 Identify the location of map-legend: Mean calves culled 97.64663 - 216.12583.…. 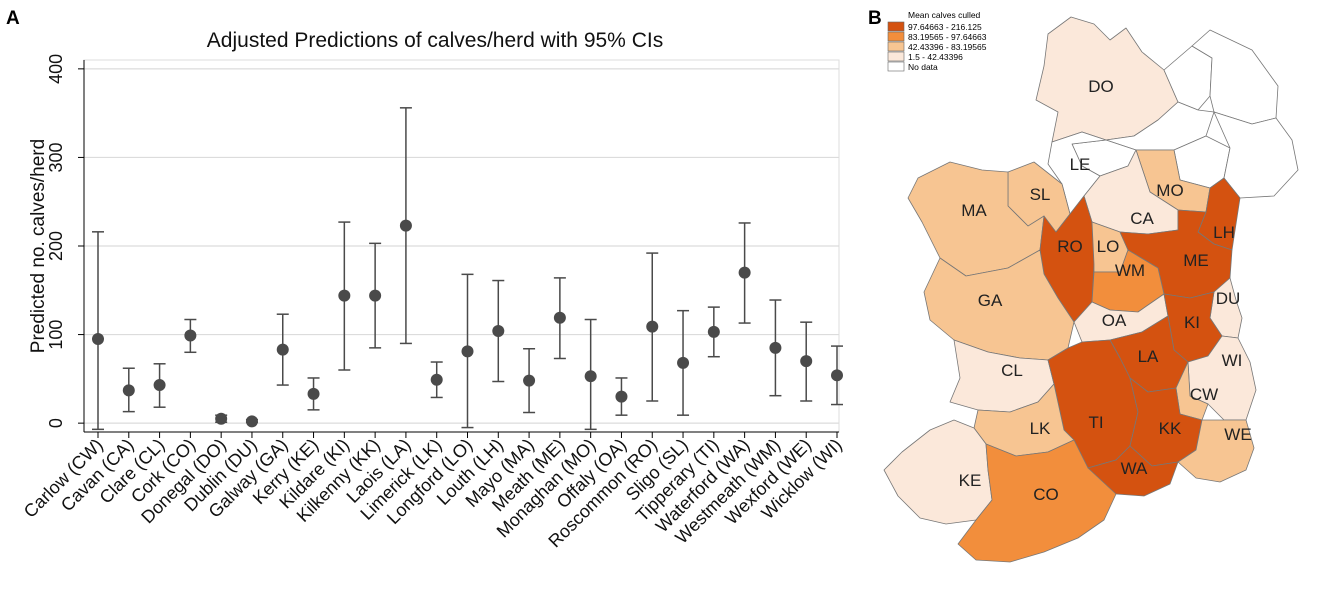
(937, 41).